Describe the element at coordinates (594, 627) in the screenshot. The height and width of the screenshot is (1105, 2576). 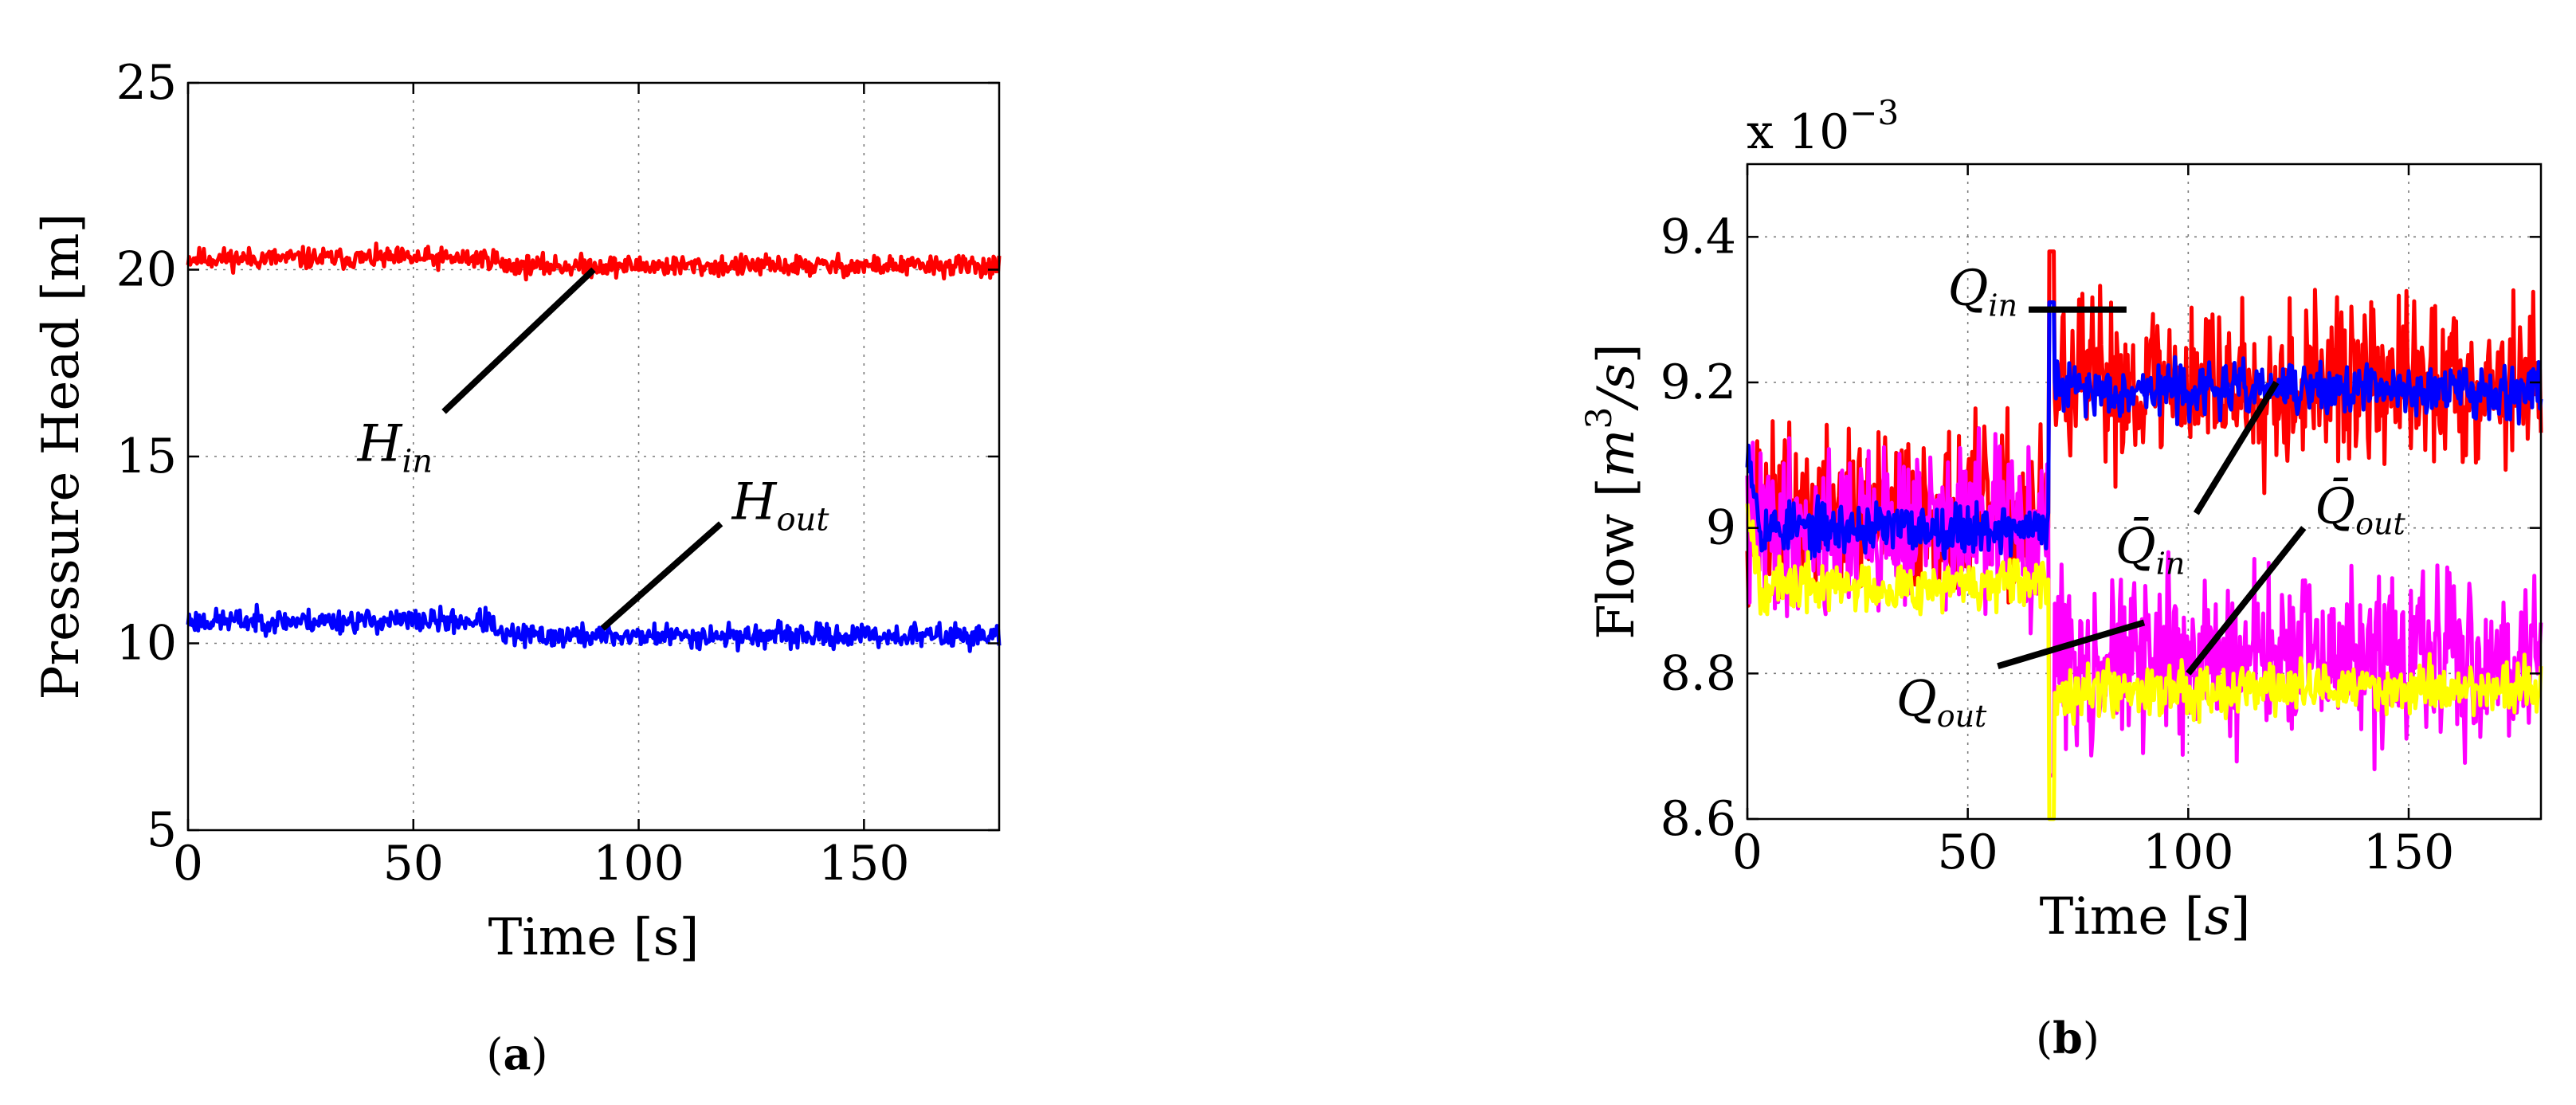
I see `panel-a-series-1-line` at that location.